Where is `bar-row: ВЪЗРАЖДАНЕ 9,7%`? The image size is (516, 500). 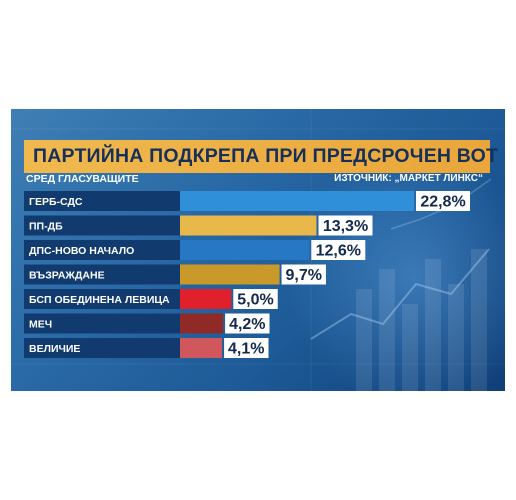
bar-row: ВЪЗРАЖДАНЕ 9,7% is located at coordinates (175, 274).